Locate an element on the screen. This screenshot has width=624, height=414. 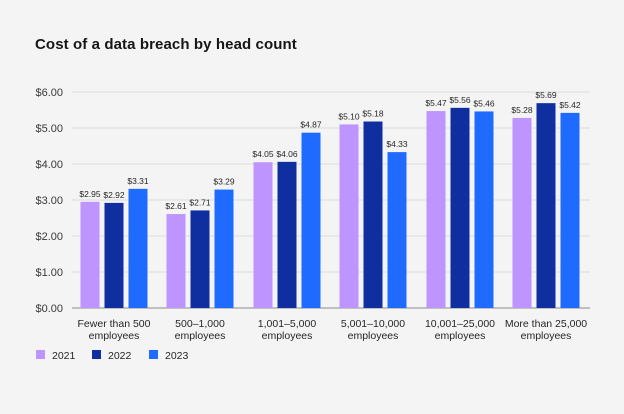
legend-swatch-2022 is located at coordinates (96, 354).